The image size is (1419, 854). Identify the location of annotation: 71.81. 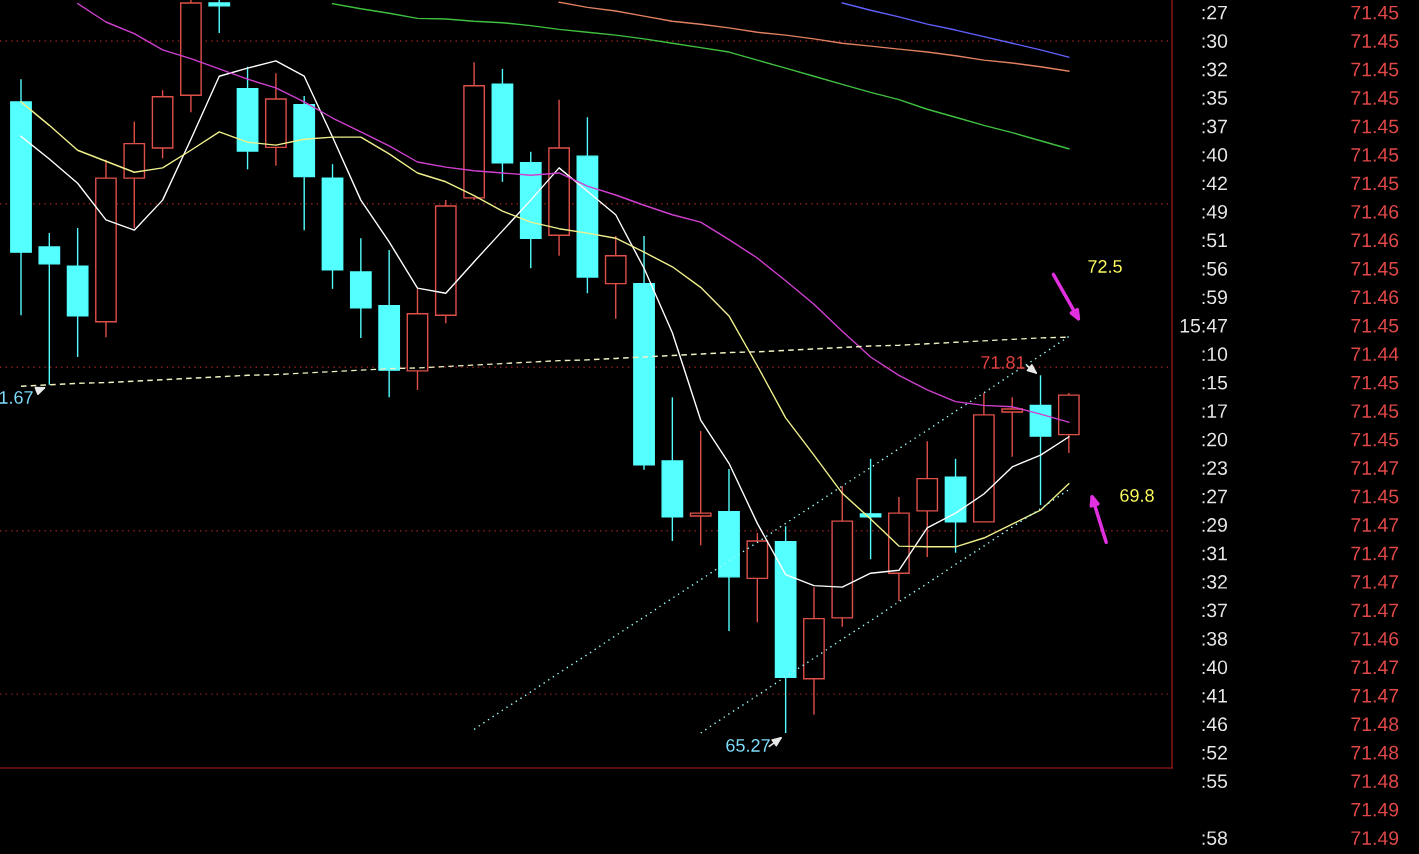
(1003, 362).